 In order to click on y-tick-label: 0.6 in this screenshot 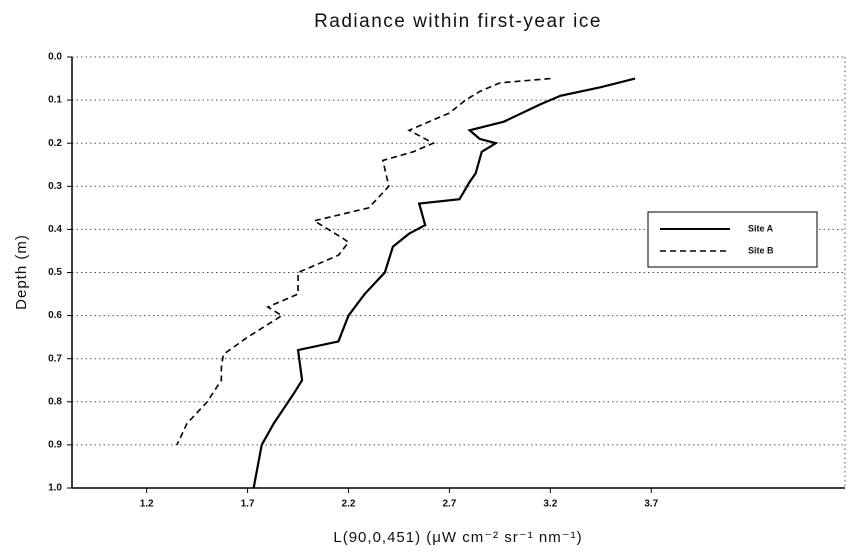, I will do `click(55, 315)`.